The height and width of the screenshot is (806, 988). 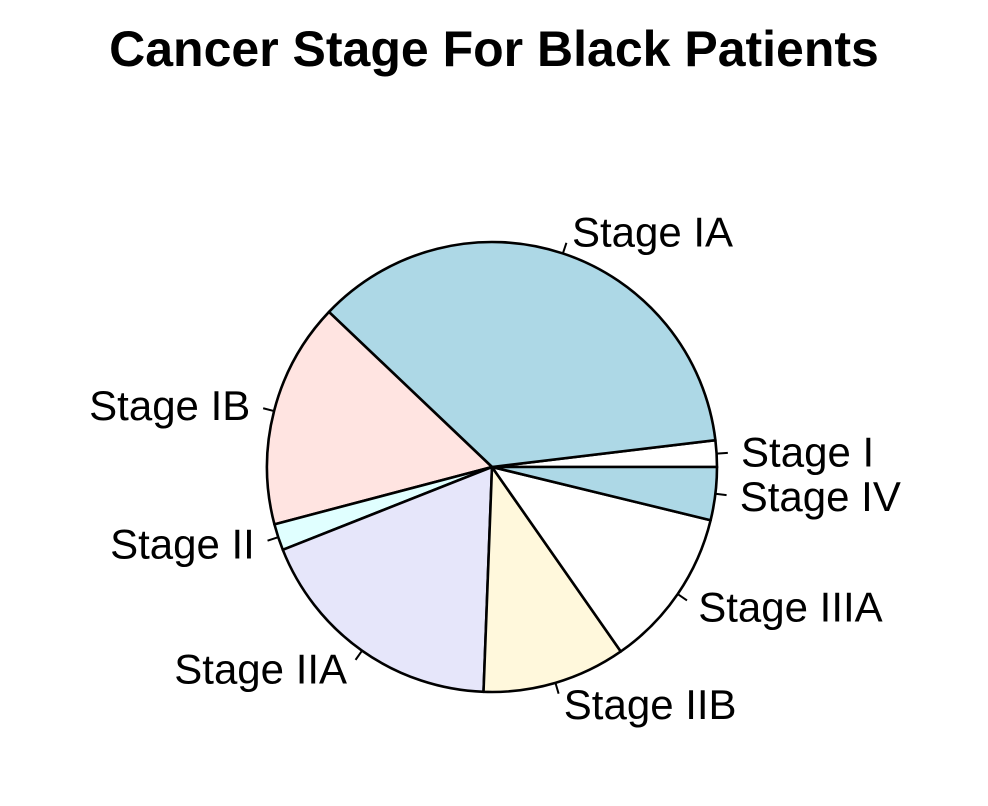 What do you see at coordinates (722, 453) in the screenshot?
I see `leader-line-stage-i` at bounding box center [722, 453].